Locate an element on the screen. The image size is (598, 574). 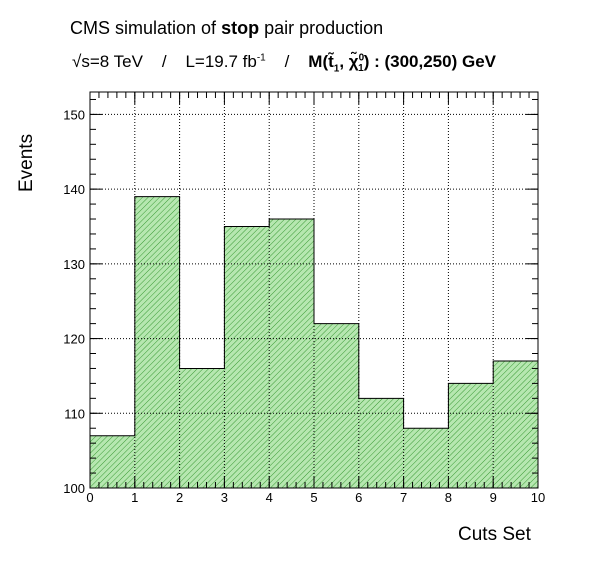
y-tick-label: 130 is located at coordinates (74, 264).